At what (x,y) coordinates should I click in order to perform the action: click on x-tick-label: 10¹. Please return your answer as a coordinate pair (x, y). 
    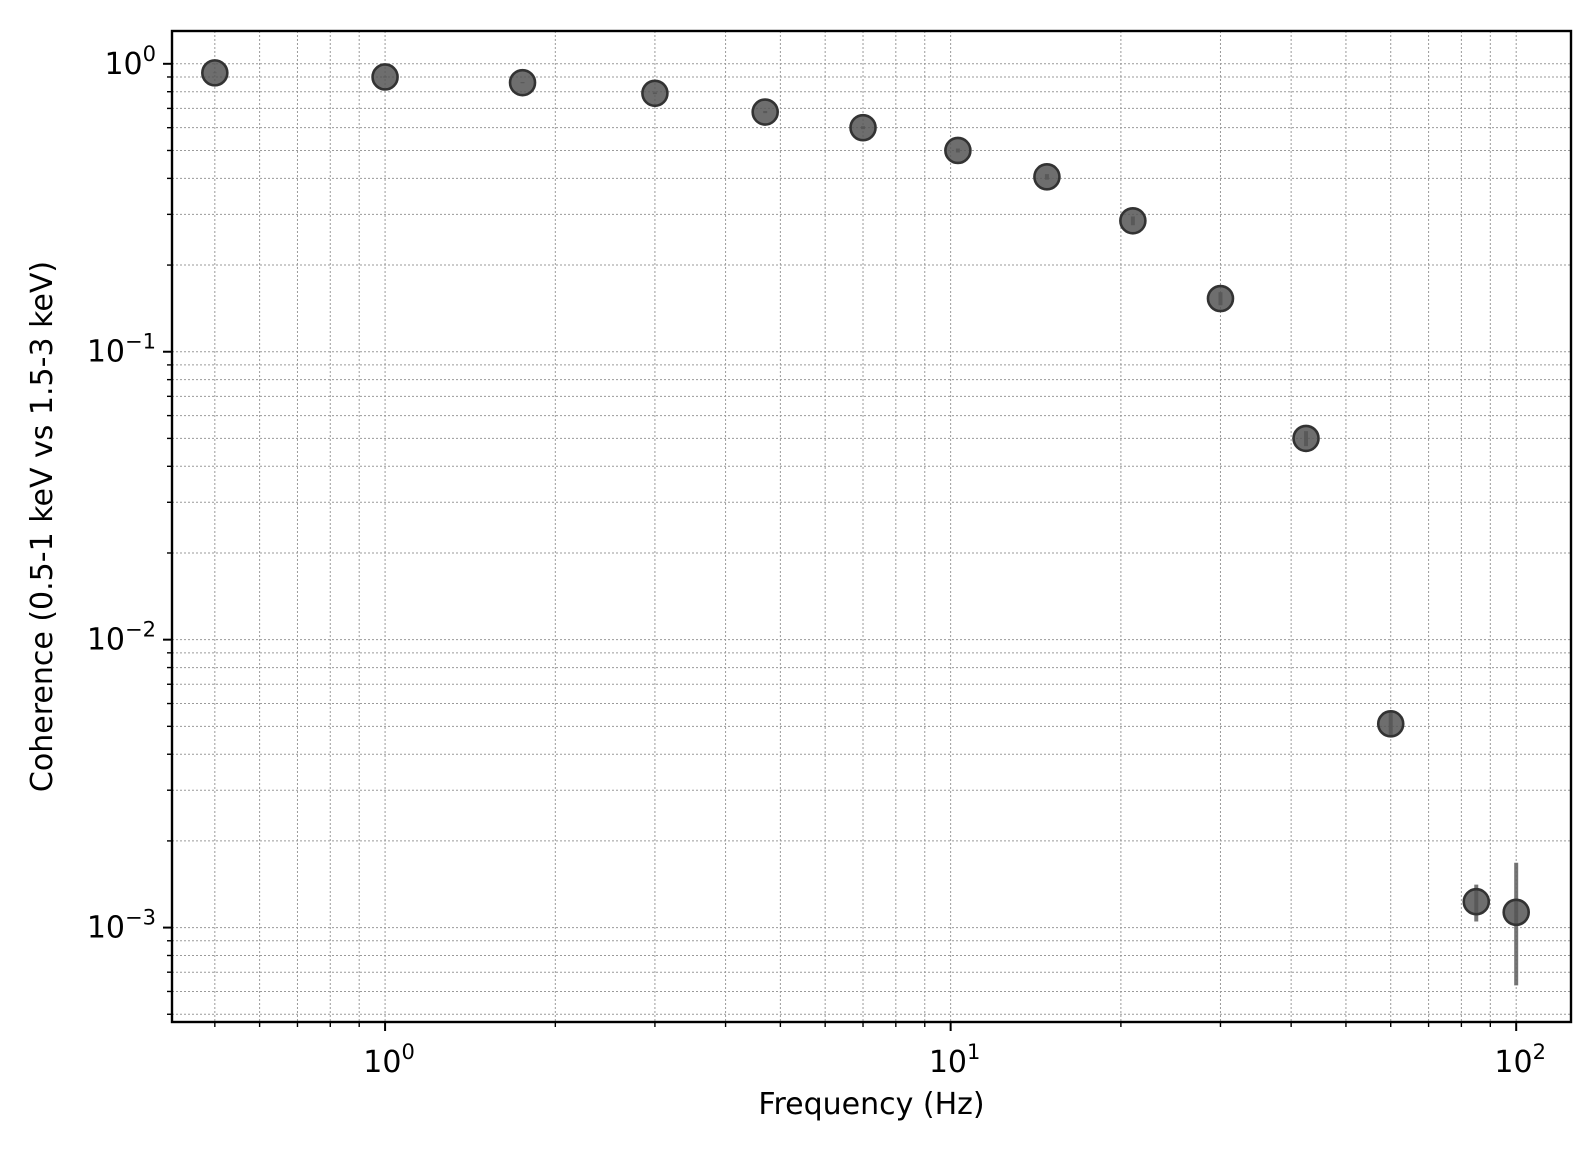
    Looking at the image, I should click on (955, 1060).